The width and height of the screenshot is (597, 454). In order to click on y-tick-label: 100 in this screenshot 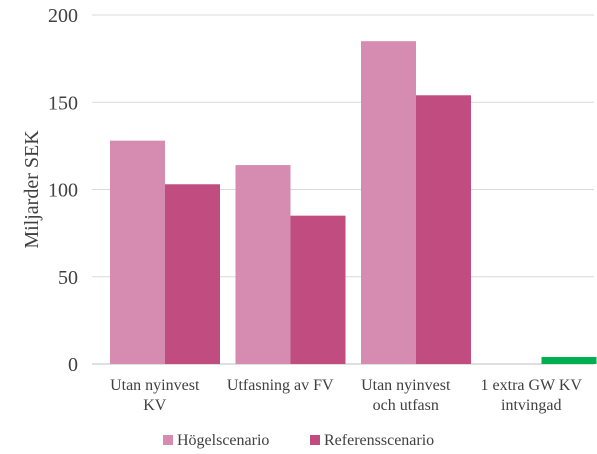, I will do `click(63, 191)`.